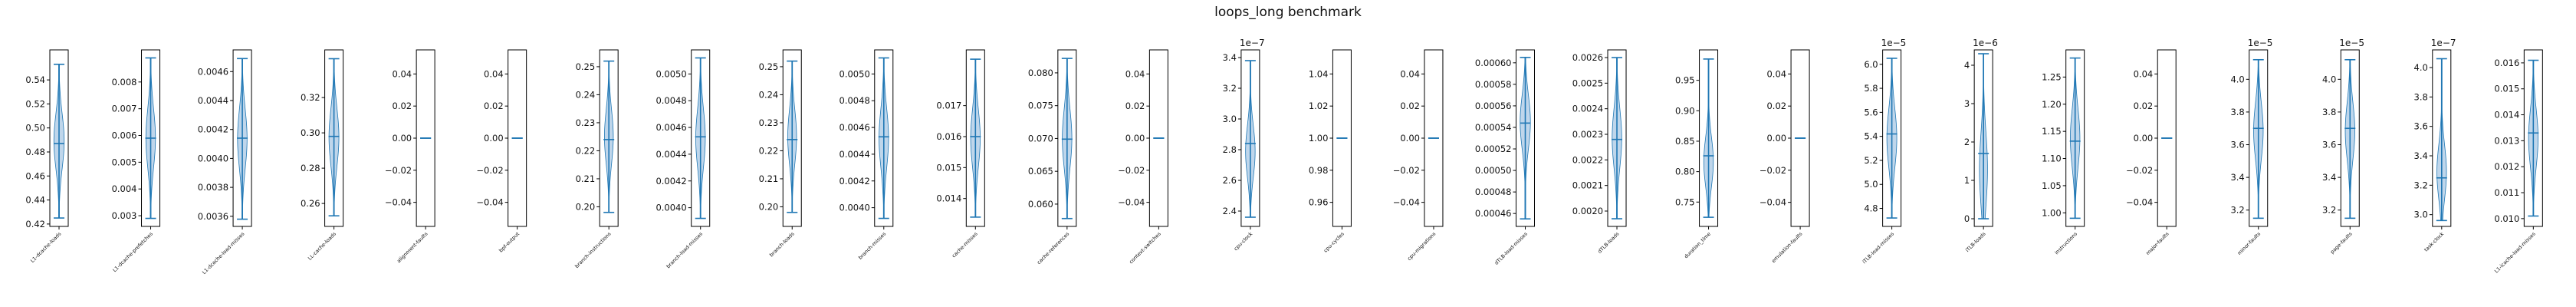  Describe the element at coordinates (855, 73) in the screenshot. I see `y-tick-label: 0.0050` at that location.